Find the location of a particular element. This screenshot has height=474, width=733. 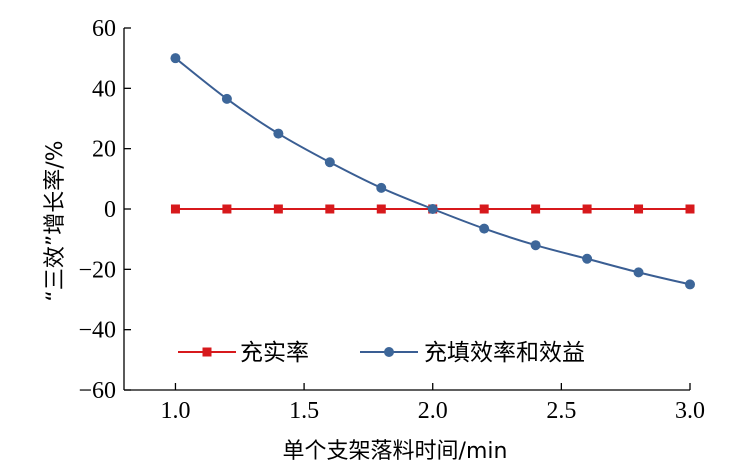

x-tick-label: 2.5 is located at coordinates (561, 411).